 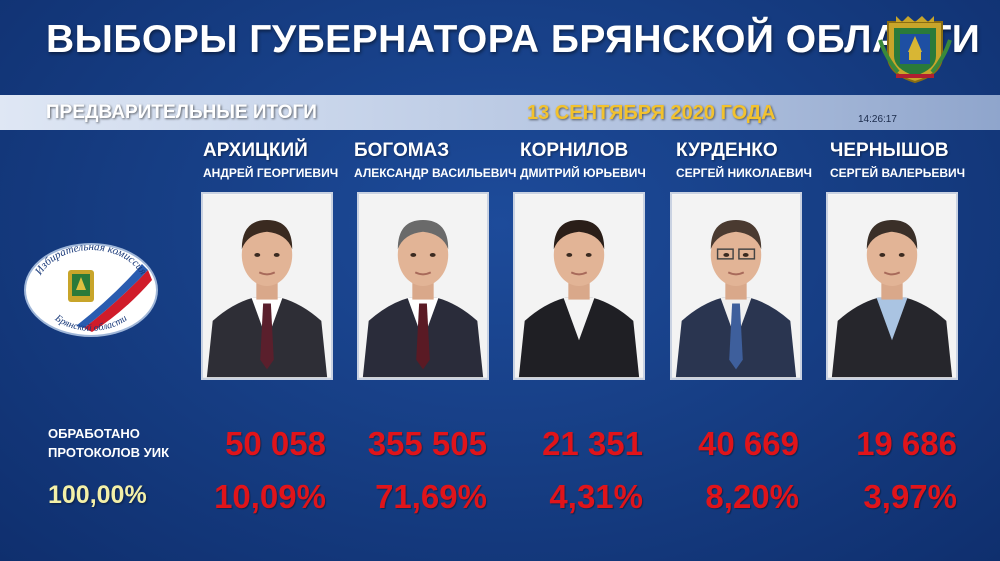 What do you see at coordinates (727, 150) in the screenshot?
I see `candidate-surname: КУРДЕНКО` at bounding box center [727, 150].